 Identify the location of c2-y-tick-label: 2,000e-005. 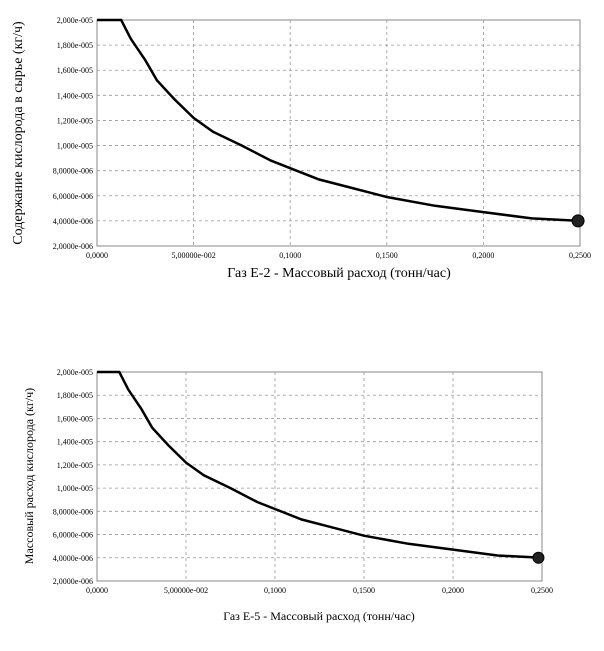
(75, 372).